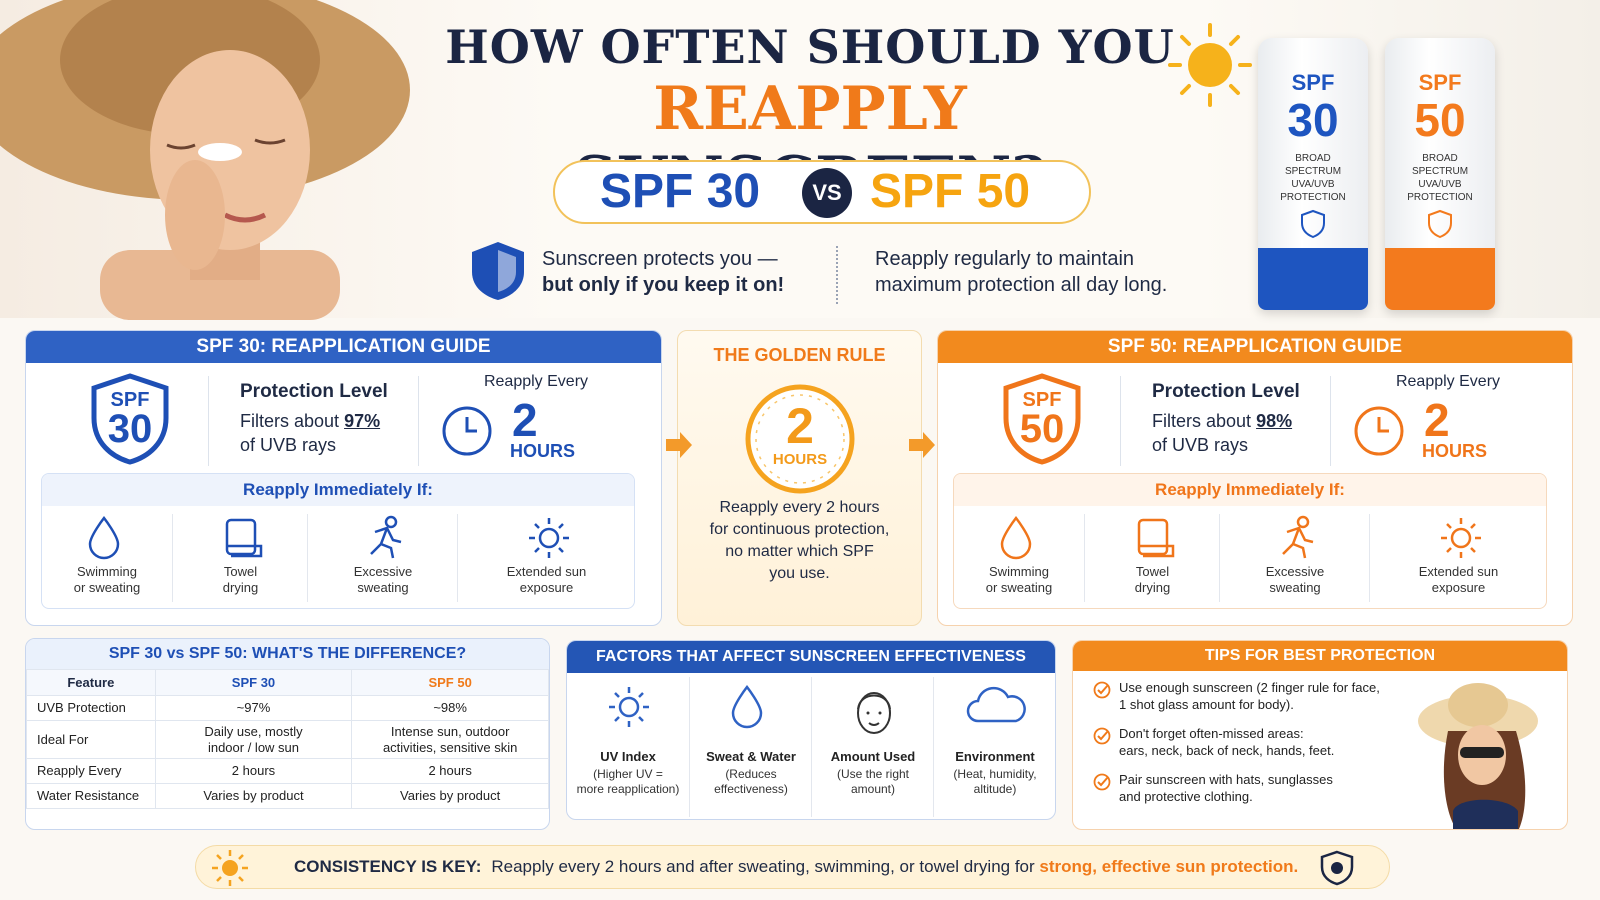 The width and height of the screenshot is (1600, 900). I want to click on compare-header: Feature, so click(91, 682).